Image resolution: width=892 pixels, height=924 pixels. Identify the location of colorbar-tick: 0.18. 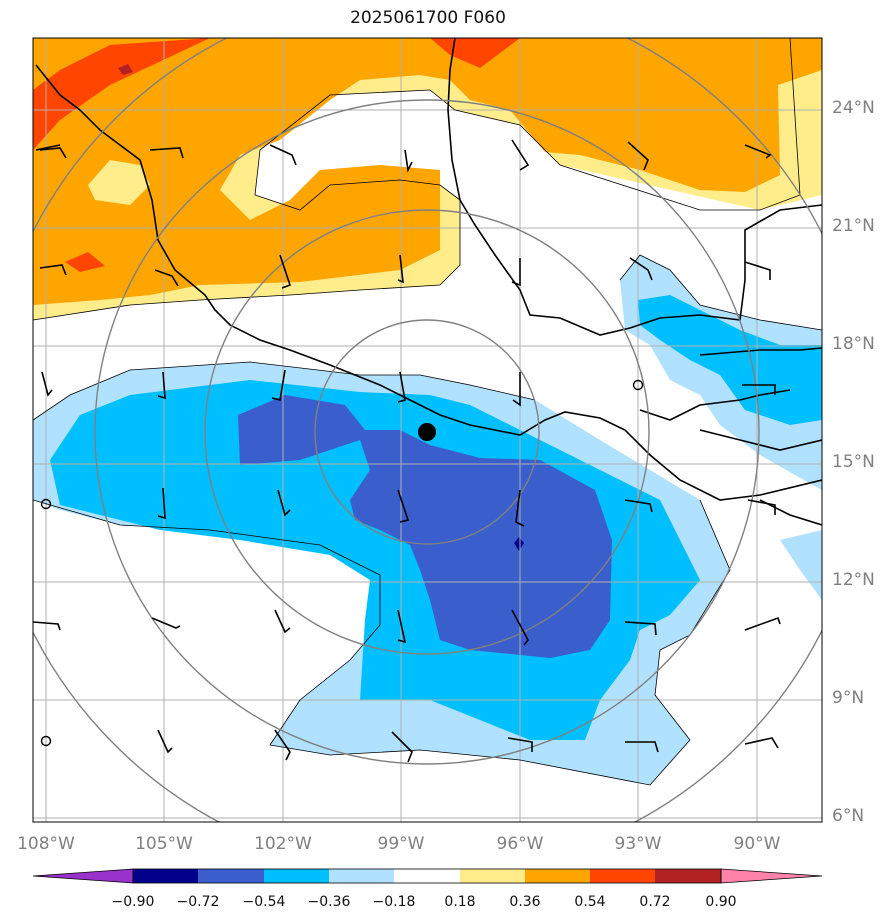
(460, 902).